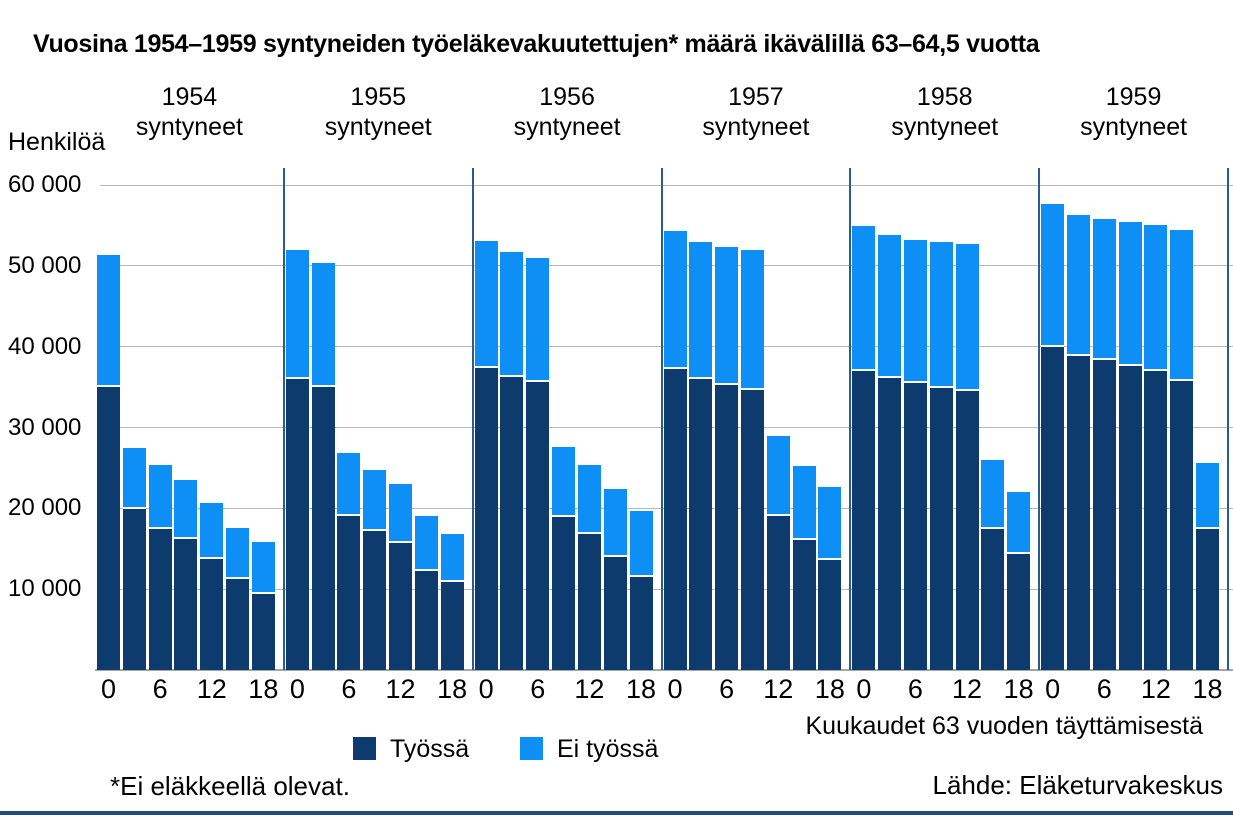 The image size is (1233, 815). What do you see at coordinates (45, 508) in the screenshot?
I see `y-tick-label: 20 000` at bounding box center [45, 508].